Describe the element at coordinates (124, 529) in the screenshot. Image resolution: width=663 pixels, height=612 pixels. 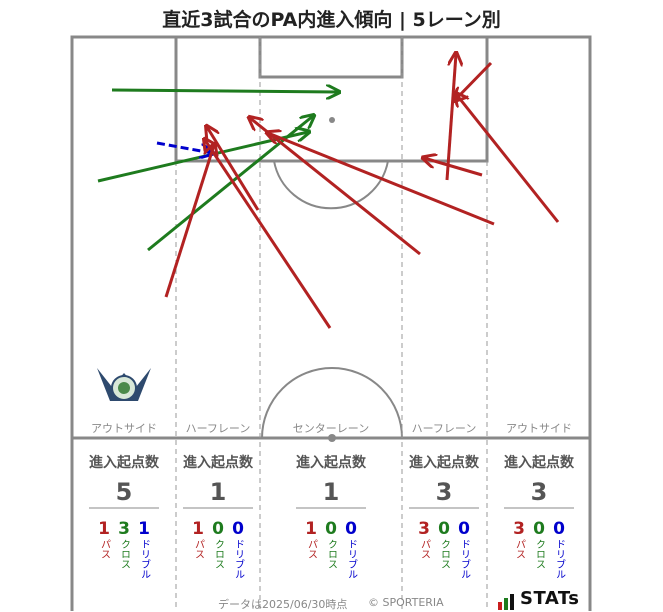
I see `lane-cross-count: 3` at that location.